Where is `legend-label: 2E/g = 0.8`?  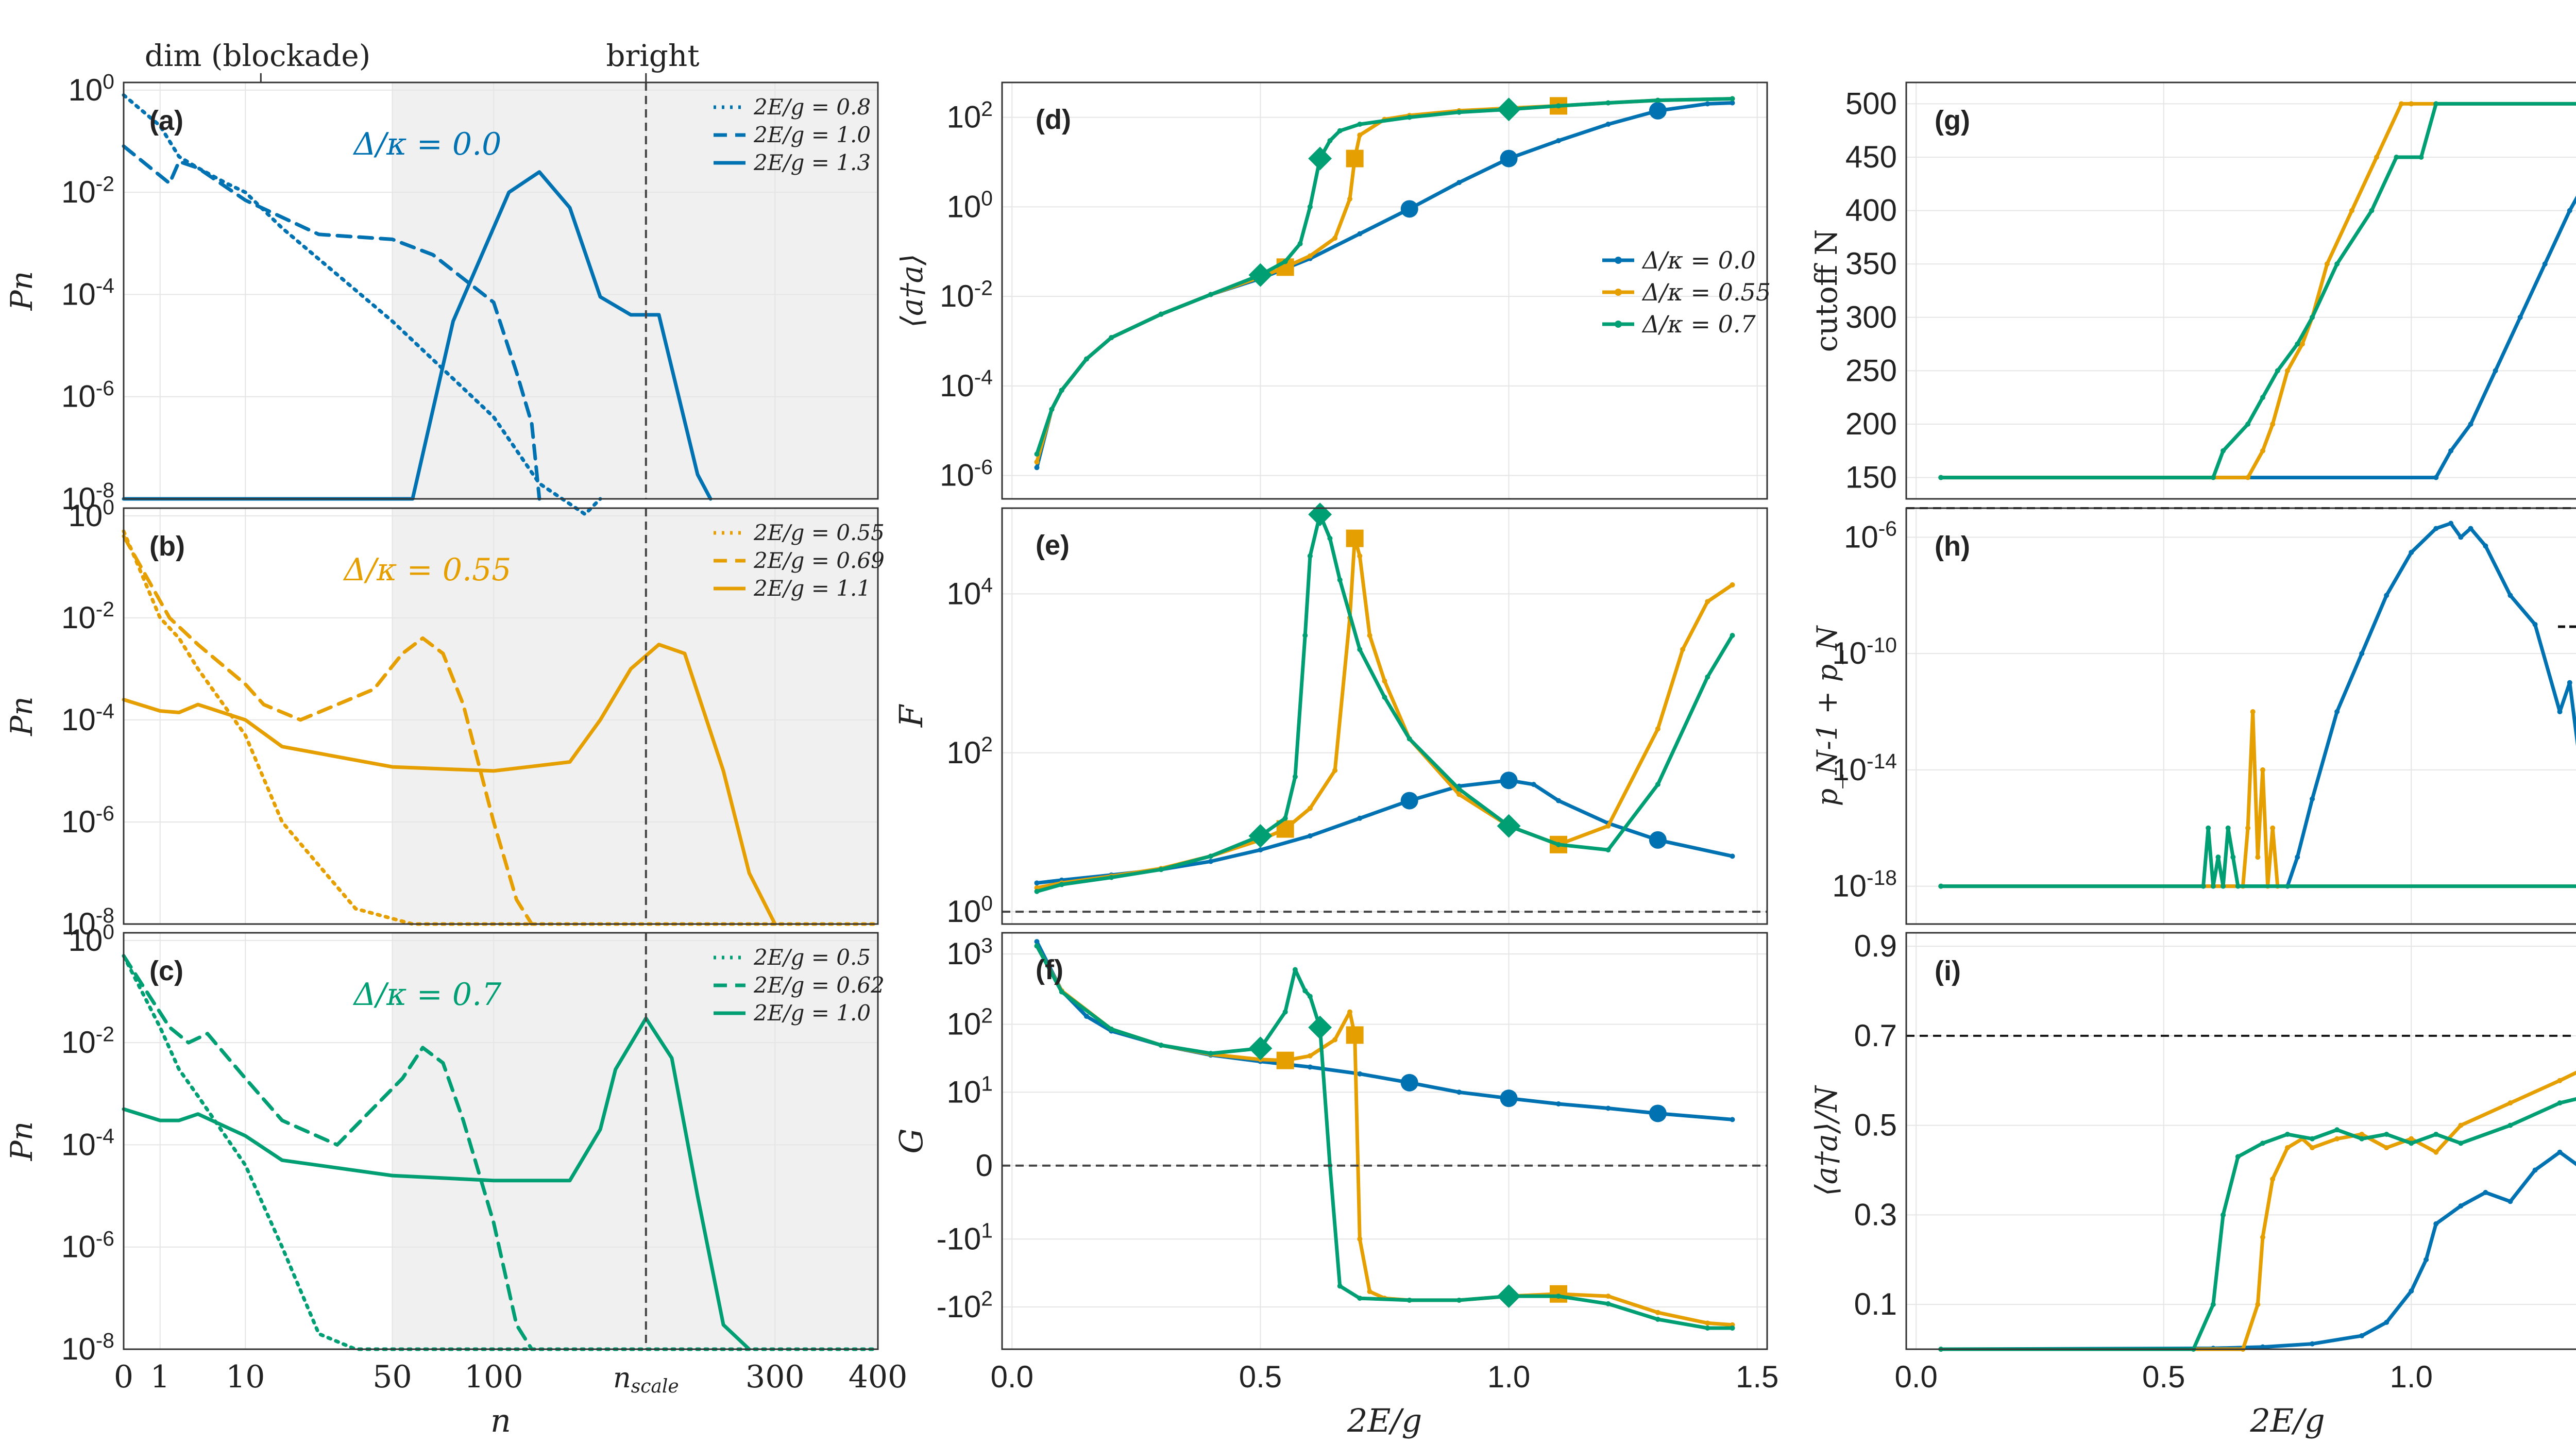 legend-label: 2E/g = 0.8 is located at coordinates (812, 107).